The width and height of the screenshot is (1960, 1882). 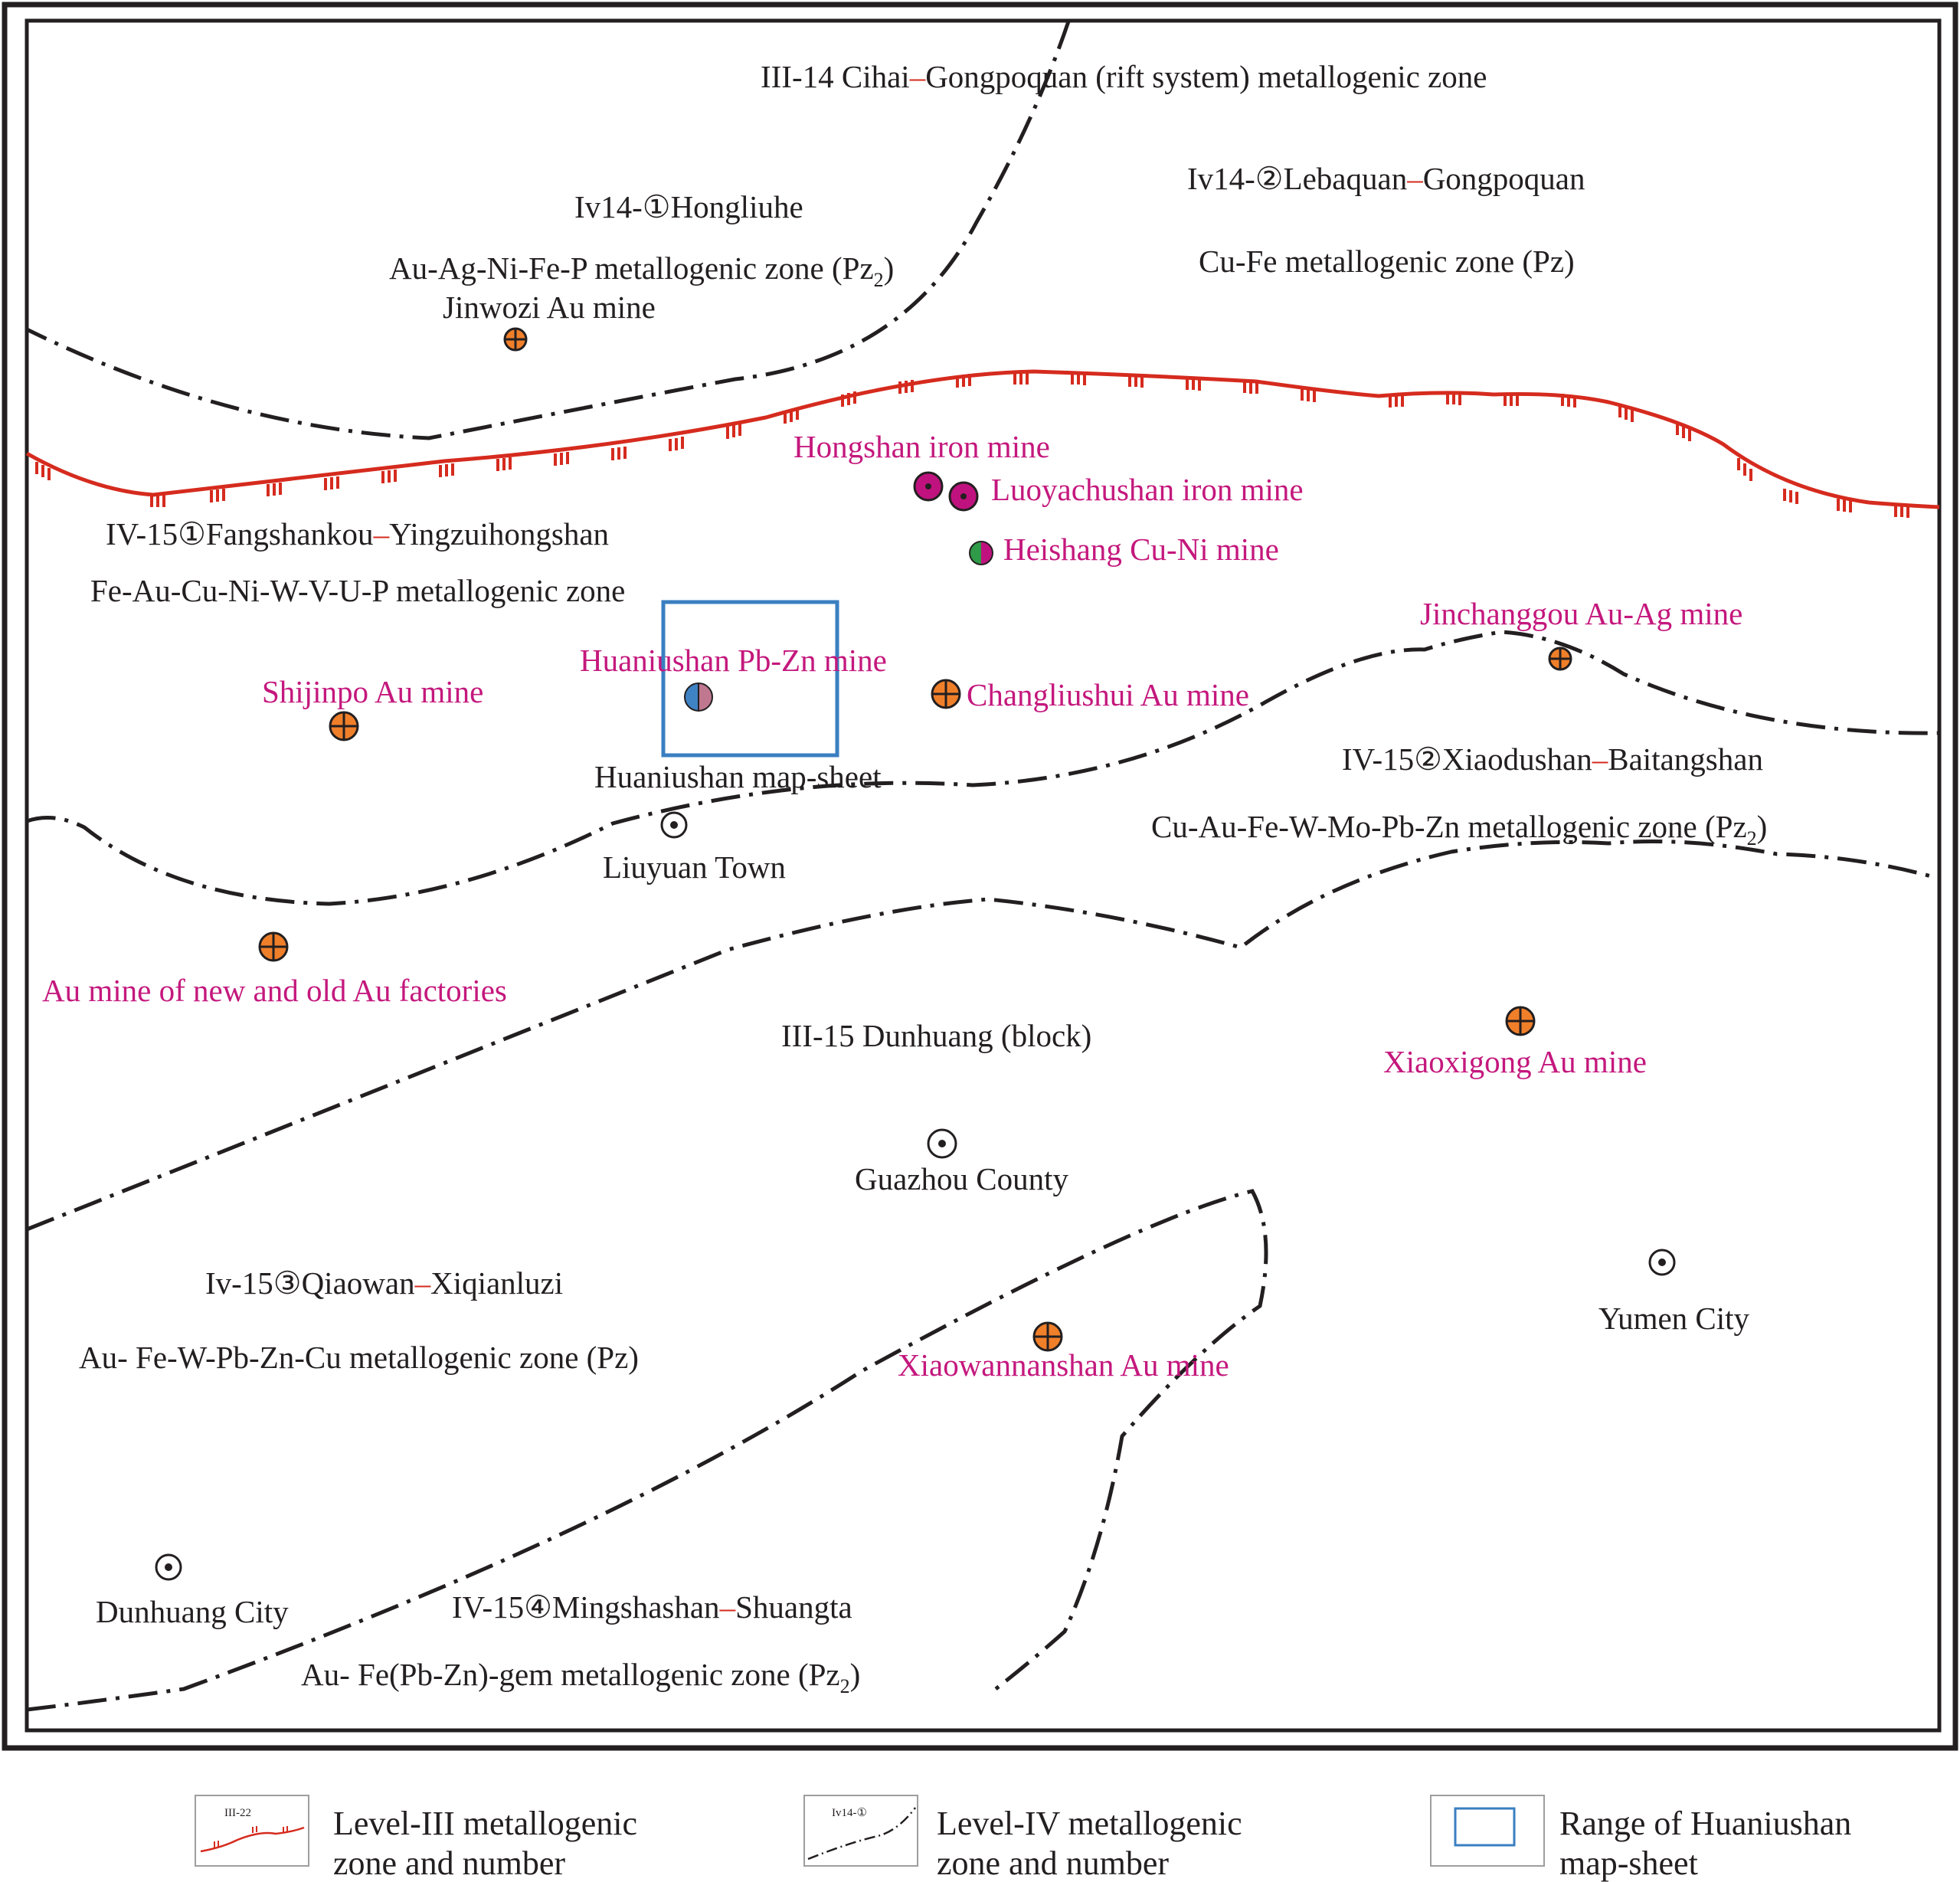 I want to click on legend-label-level-iv-line2: zone and number, so click(x=1053, y=1863).